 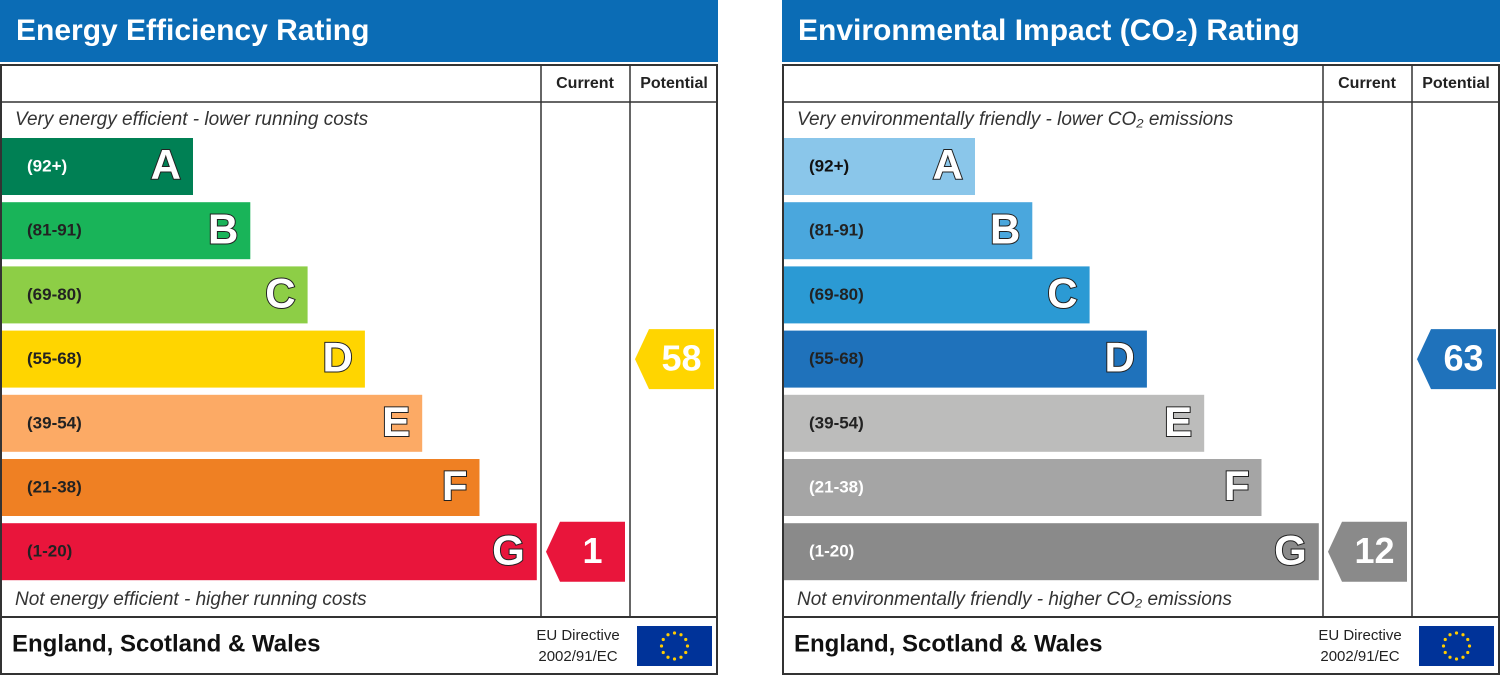 What do you see at coordinates (192, 30) in the screenshot?
I see `panel-title: Energy Efficiency Rating` at bounding box center [192, 30].